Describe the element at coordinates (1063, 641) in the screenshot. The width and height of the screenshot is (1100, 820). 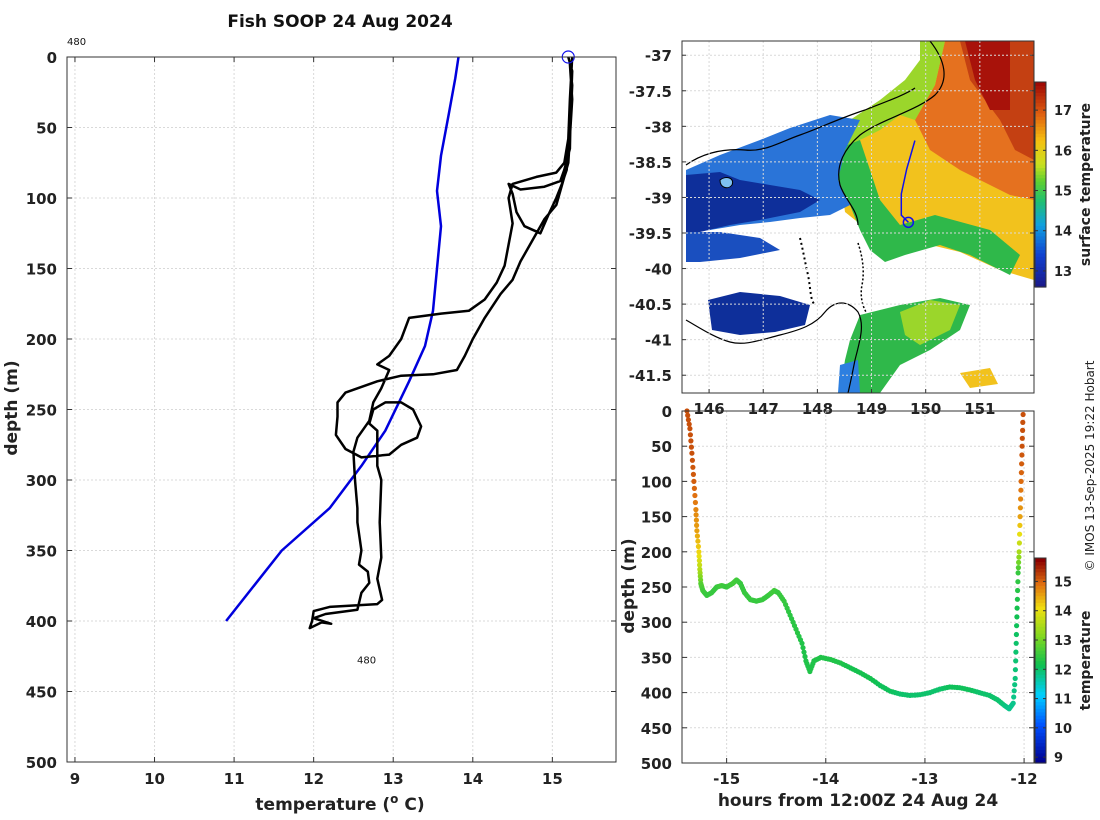
I see `temperature-colorbar-tick-label: 13` at that location.